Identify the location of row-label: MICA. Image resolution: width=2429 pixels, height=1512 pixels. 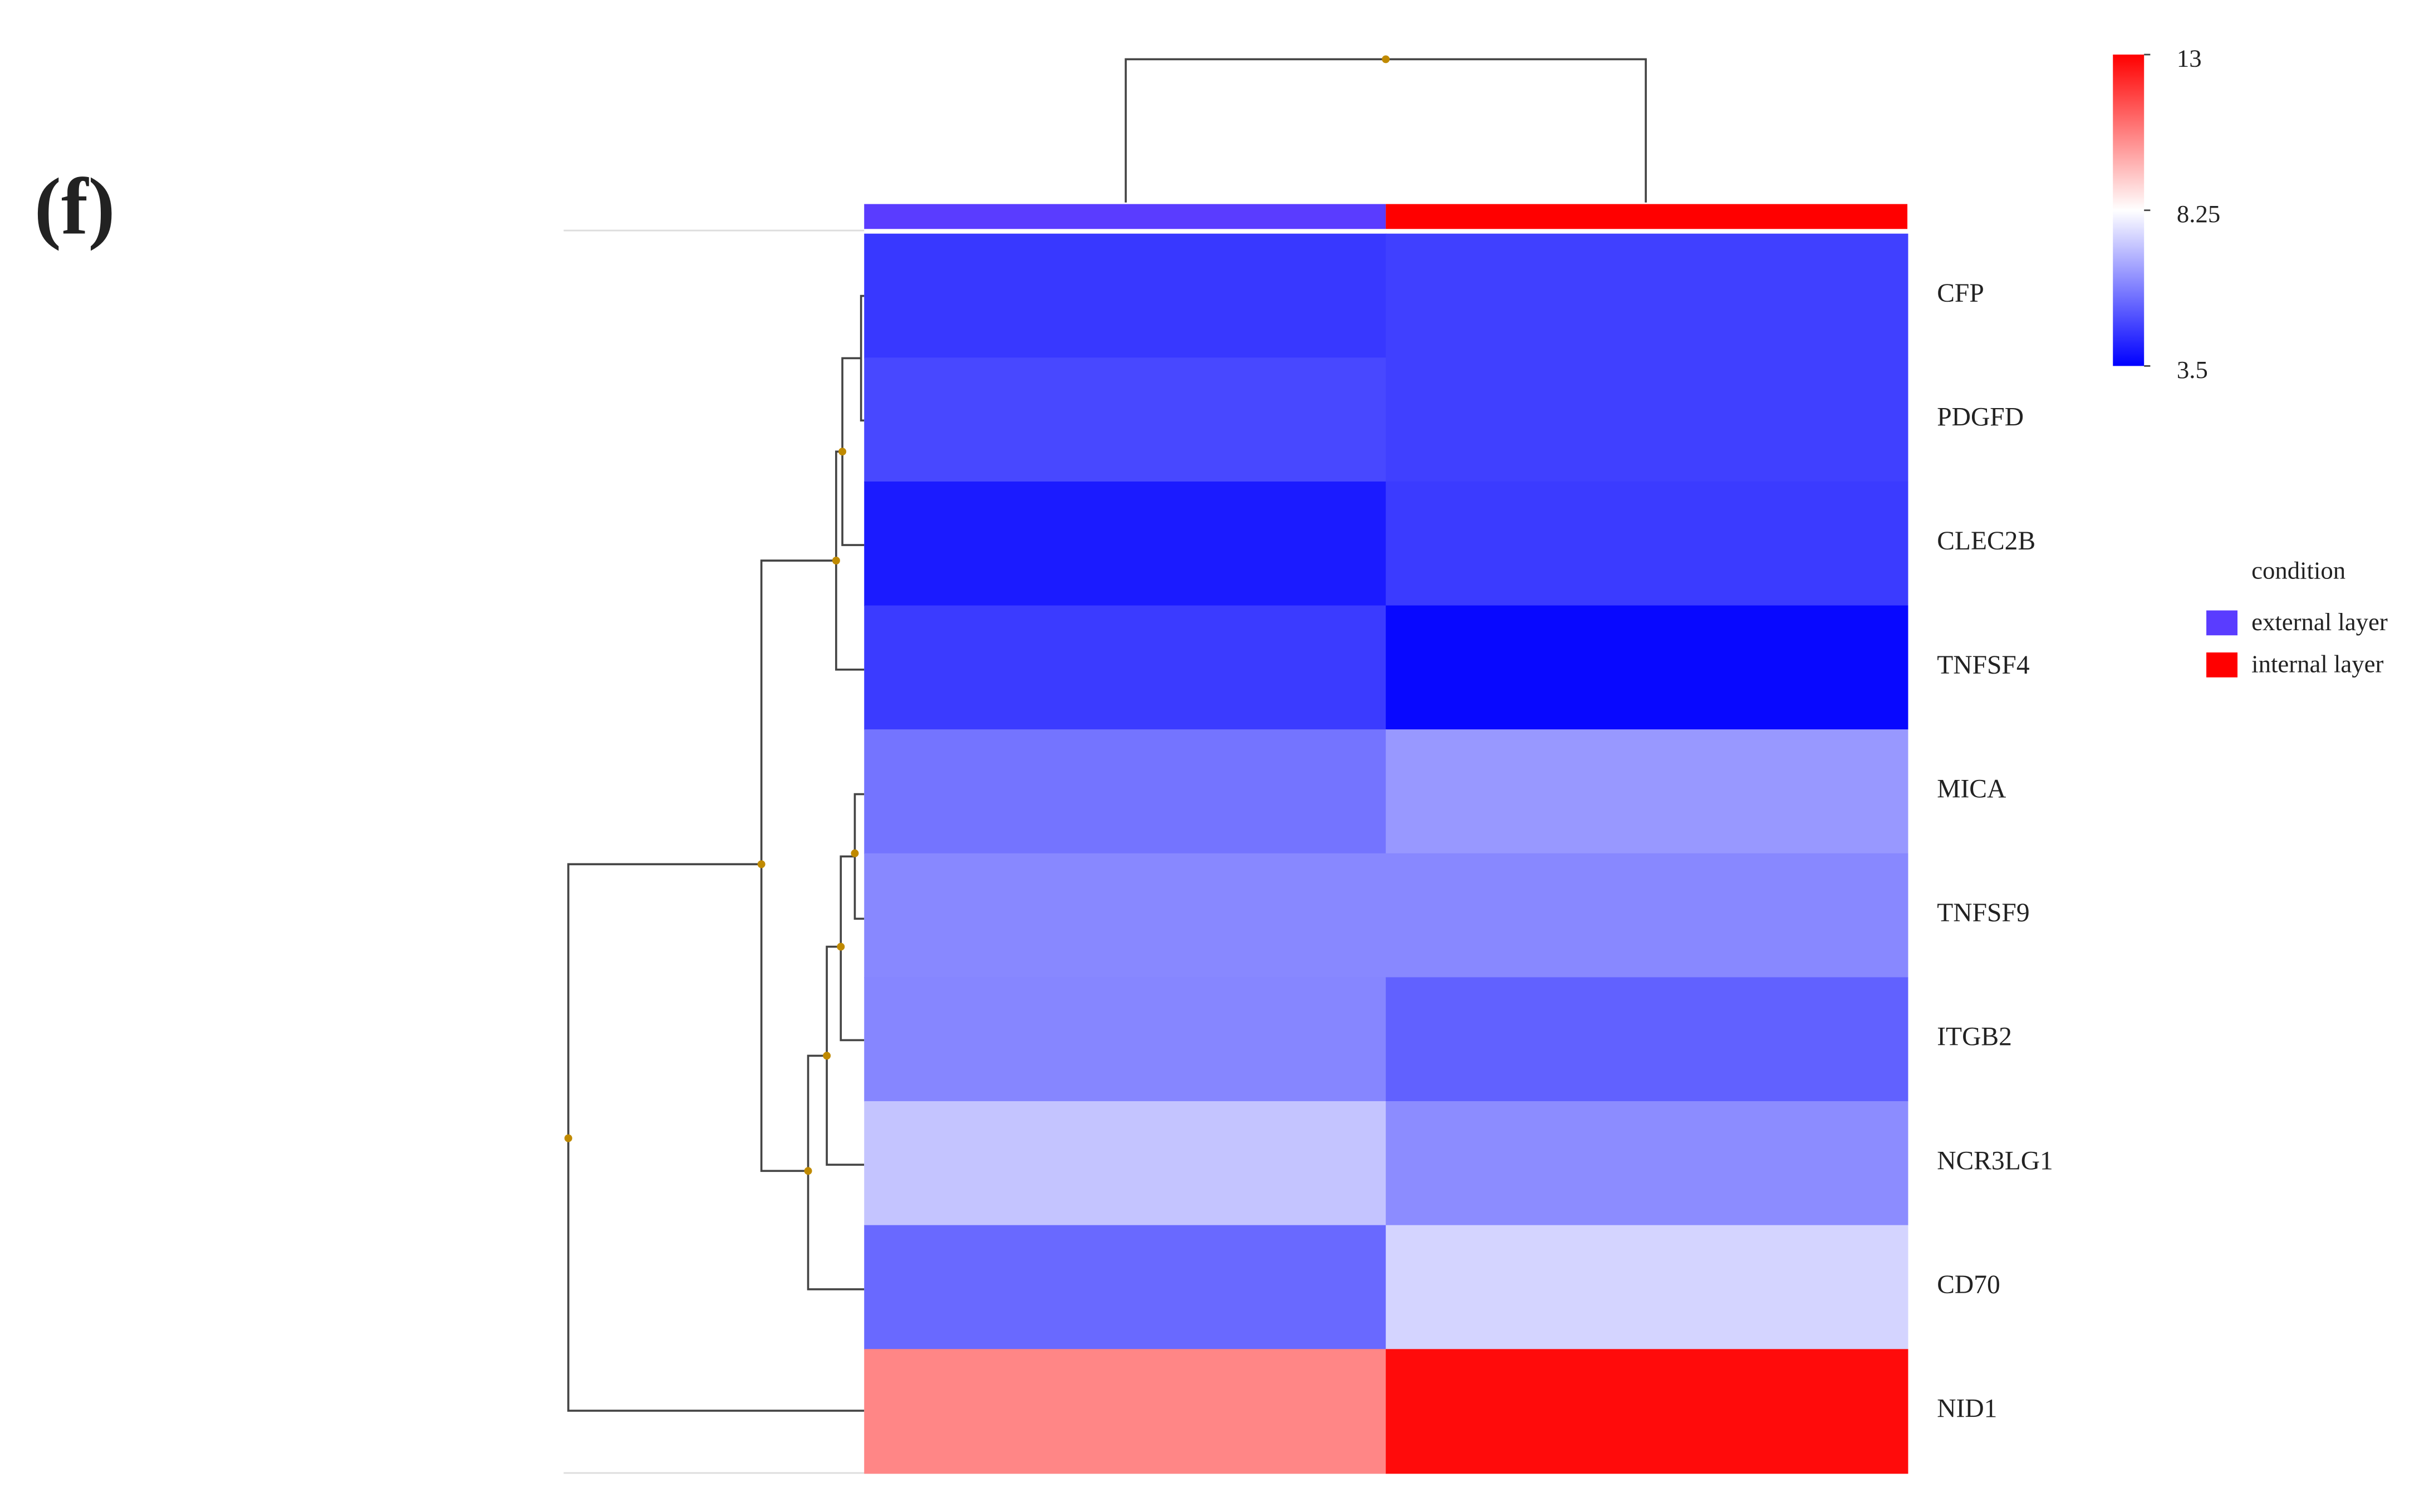
(1971, 788).